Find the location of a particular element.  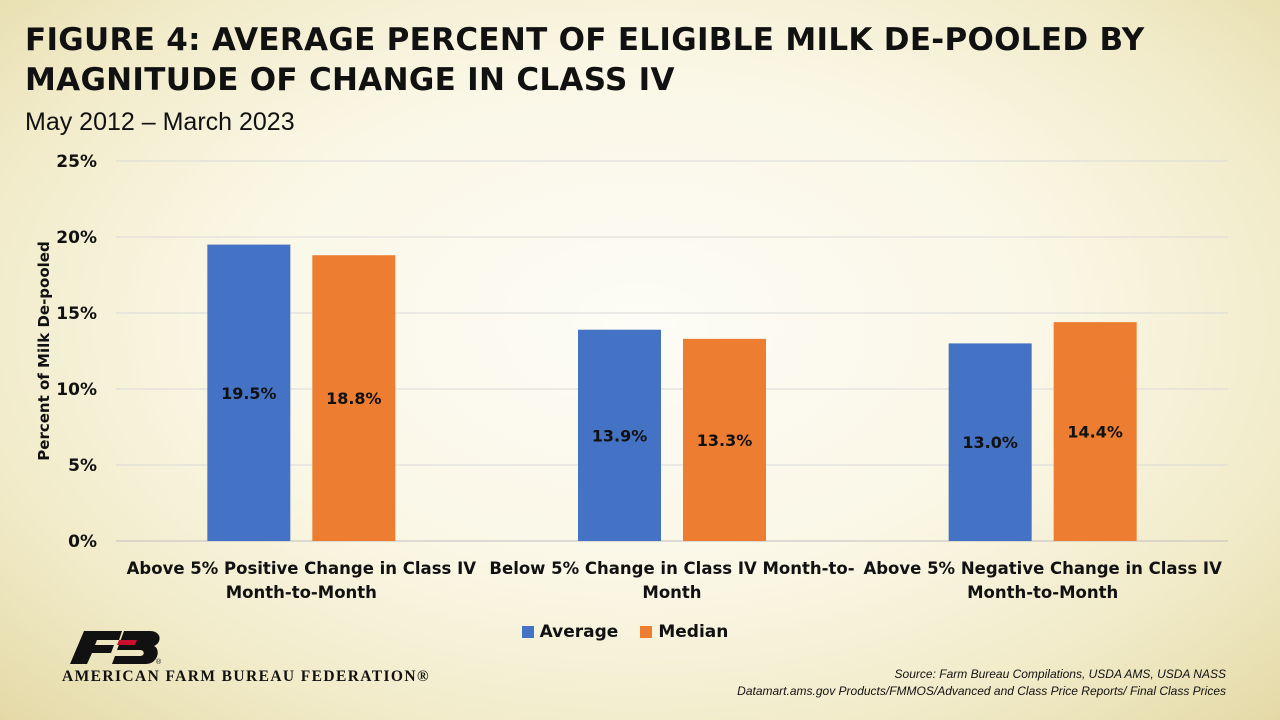

organization-name: AMERICAN FARM BUREAU FEDERATION® is located at coordinates (246, 676).